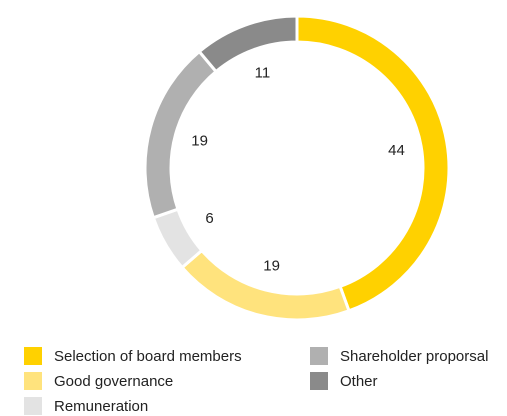  Describe the element at coordinates (199, 141) in the screenshot. I see `slice-value-label-3: 19` at that location.